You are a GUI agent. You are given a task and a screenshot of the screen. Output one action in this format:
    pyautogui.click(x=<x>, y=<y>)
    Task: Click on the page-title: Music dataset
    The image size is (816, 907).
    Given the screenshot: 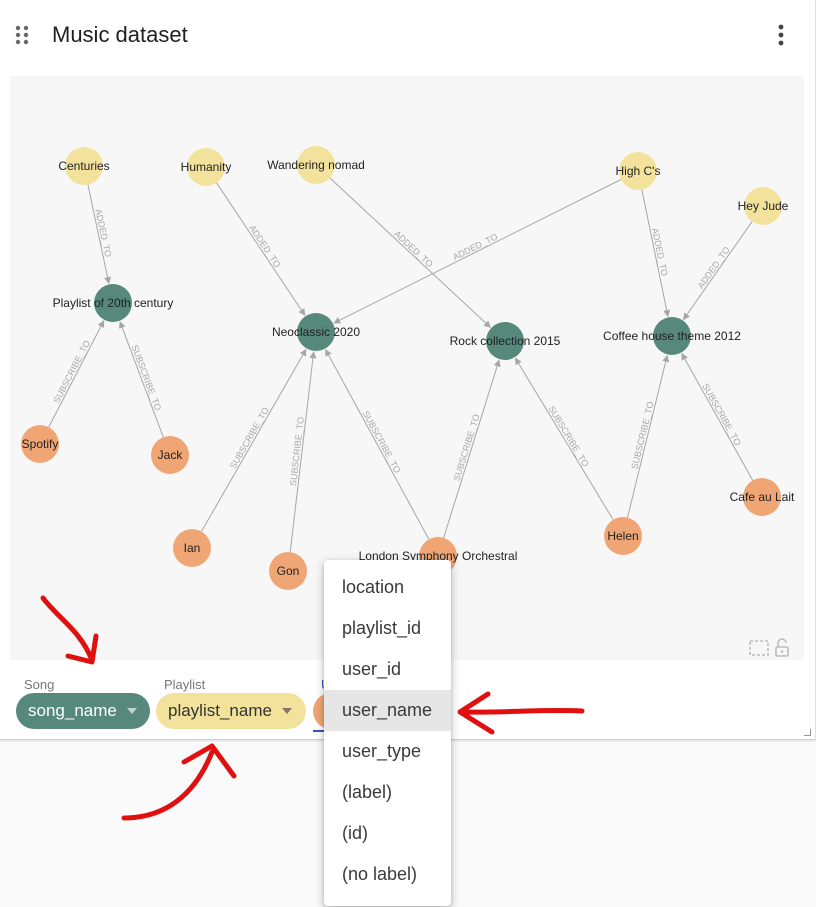 What is the action you would take?
    pyautogui.click(x=120, y=34)
    